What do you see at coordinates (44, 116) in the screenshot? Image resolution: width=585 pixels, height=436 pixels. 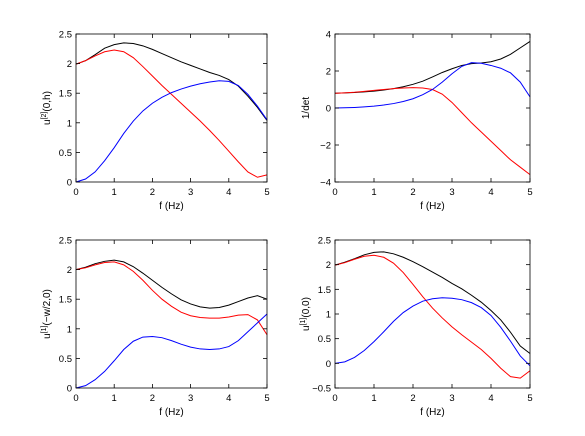 I see `y-axis-label-superscript: [2]` at bounding box center [44, 116].